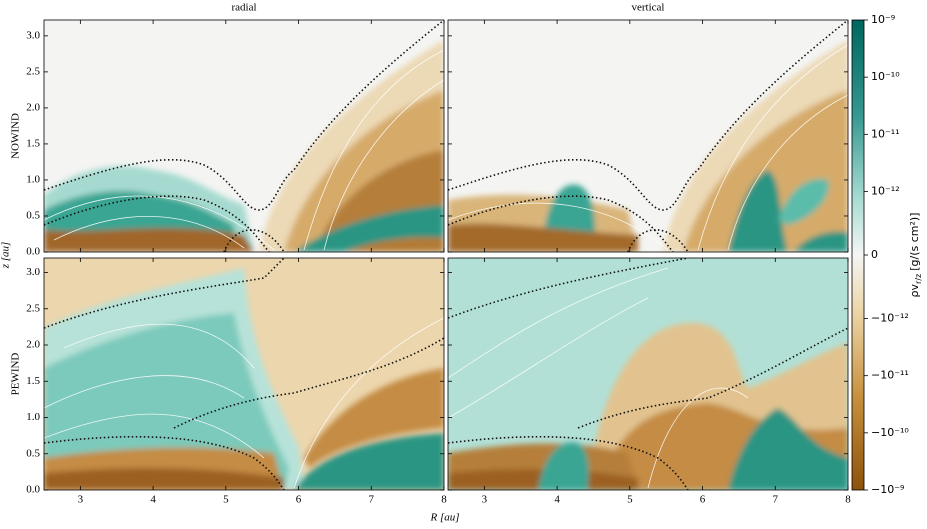  I want to click on colorbar-label-symbol: ρv, so click(914, 290).